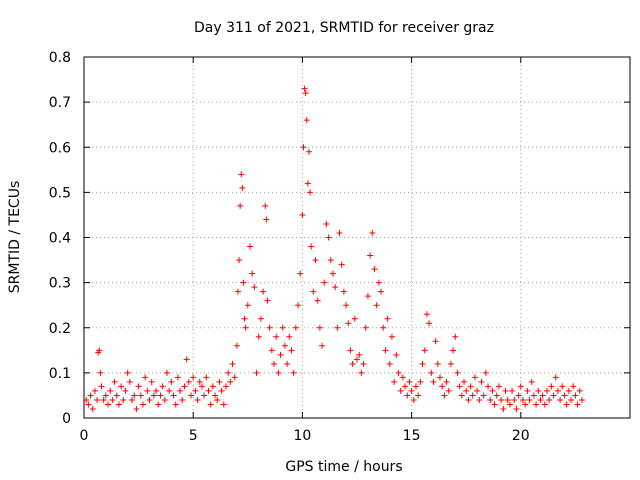 The image size is (640, 480). Describe the element at coordinates (84, 436) in the screenshot. I see `x-tick-label: 0` at that location.